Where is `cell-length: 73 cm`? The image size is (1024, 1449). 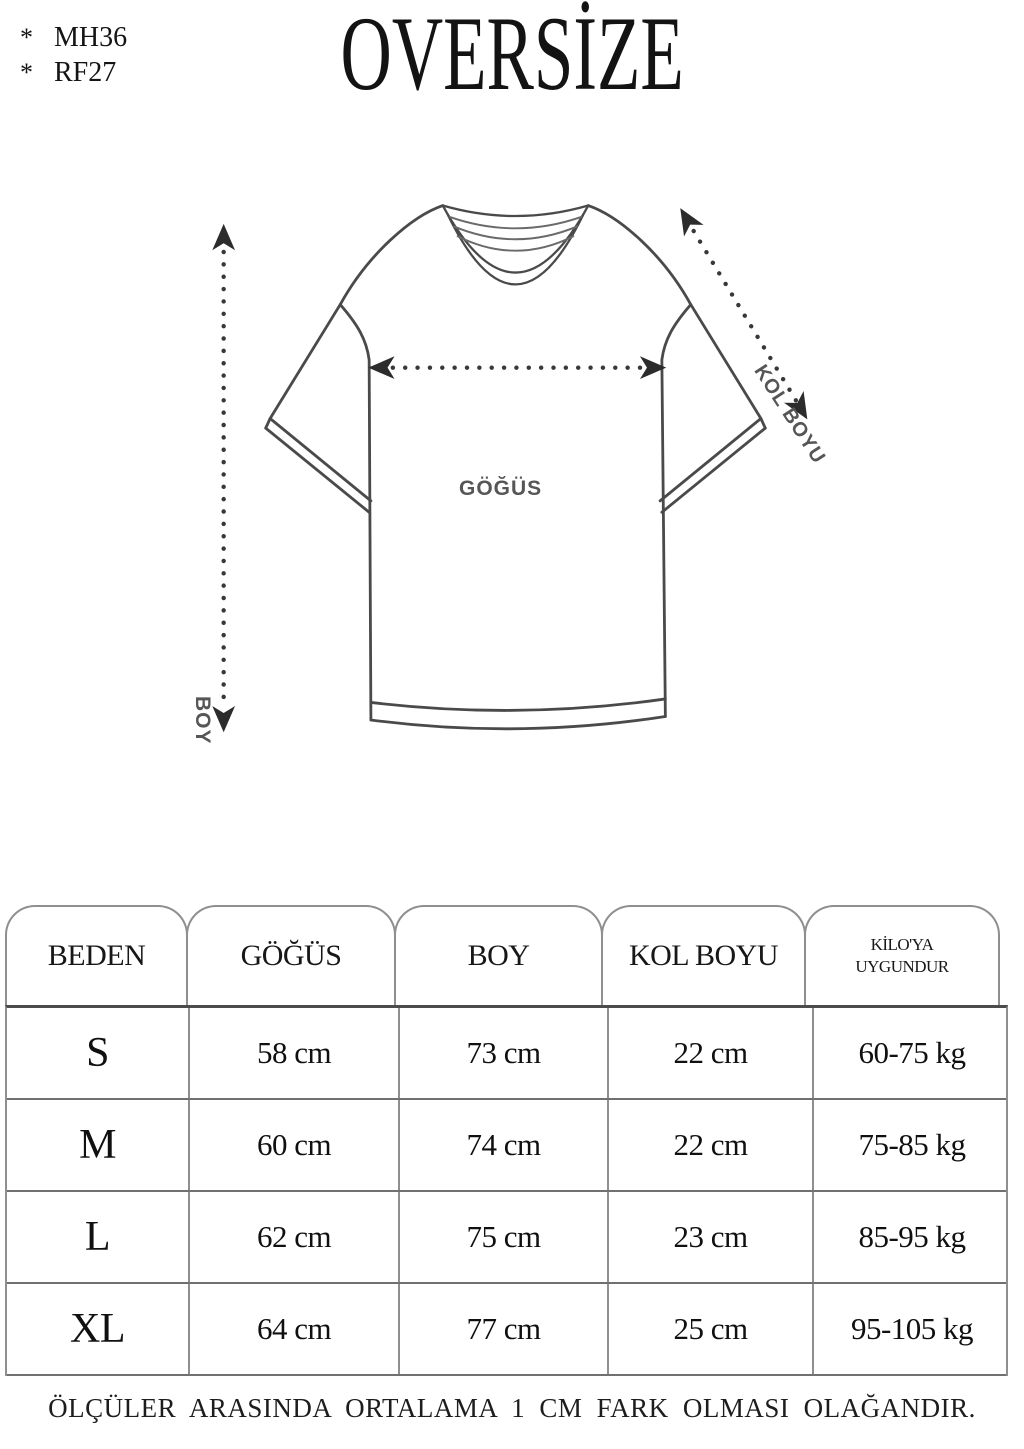 cell-length: 73 cm is located at coordinates (504, 1053).